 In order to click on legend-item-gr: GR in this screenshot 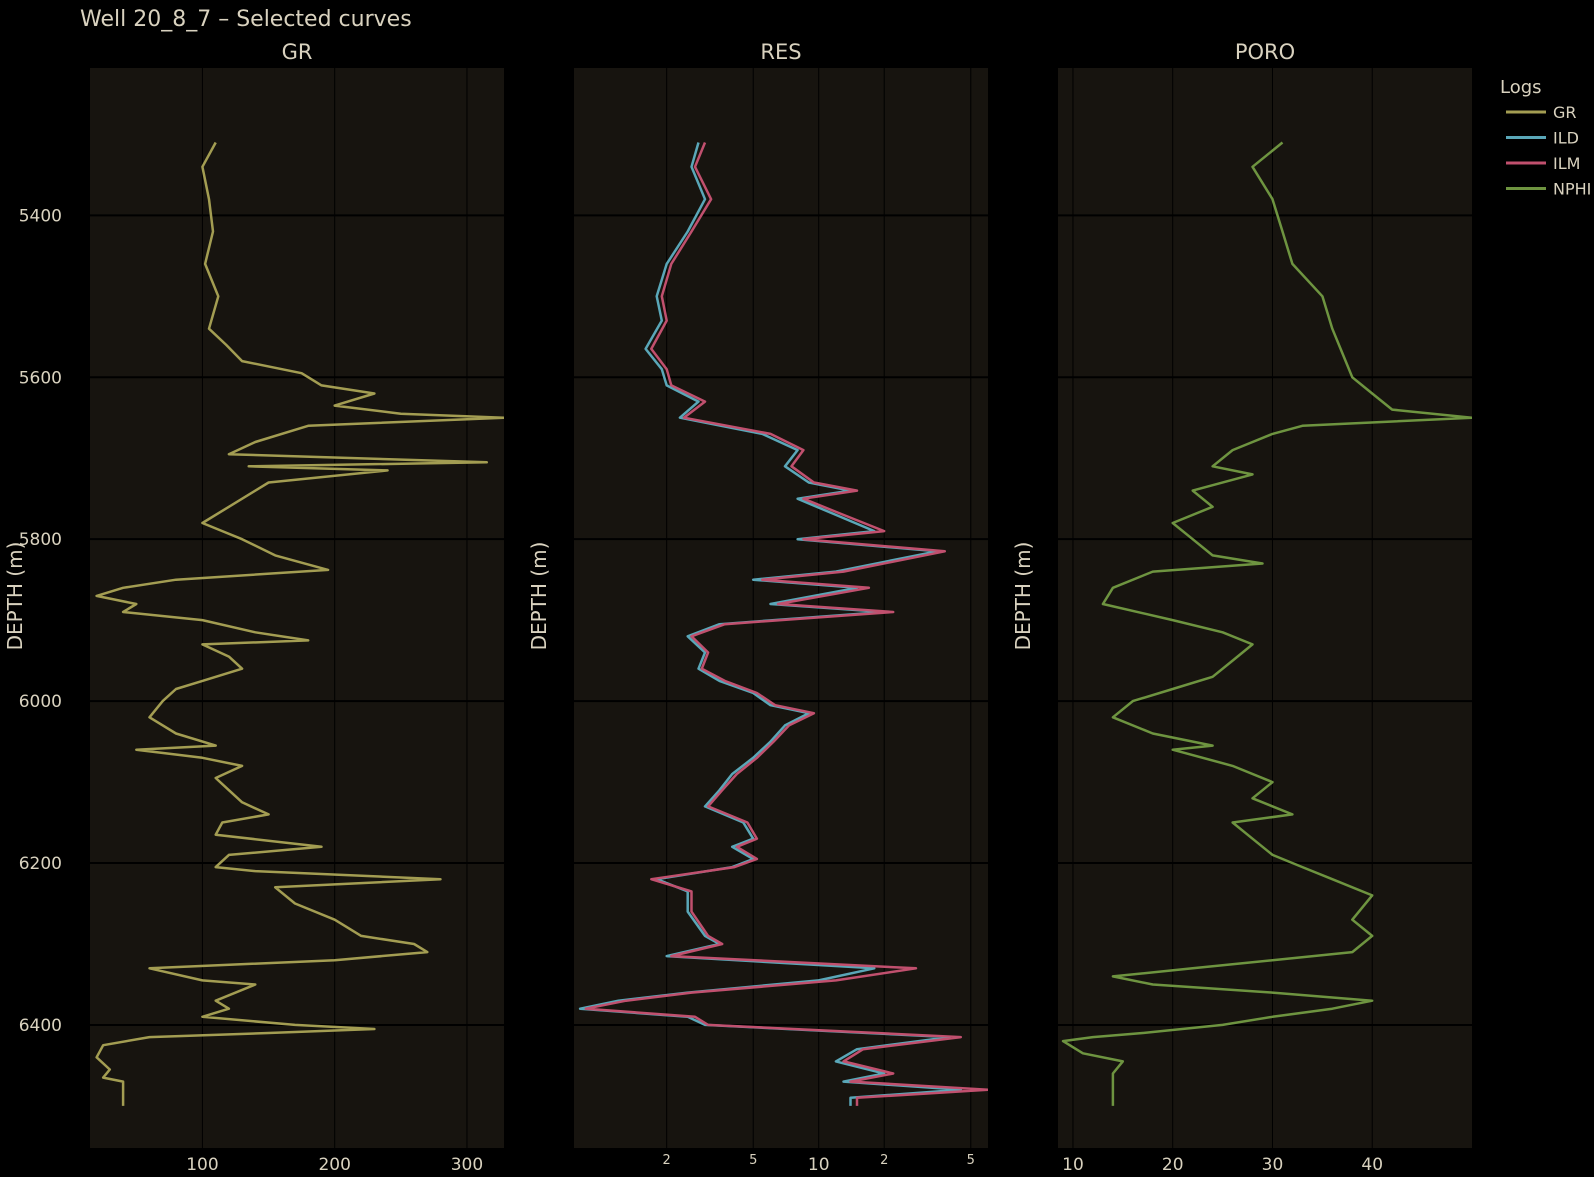, I will do `click(1541, 112)`.